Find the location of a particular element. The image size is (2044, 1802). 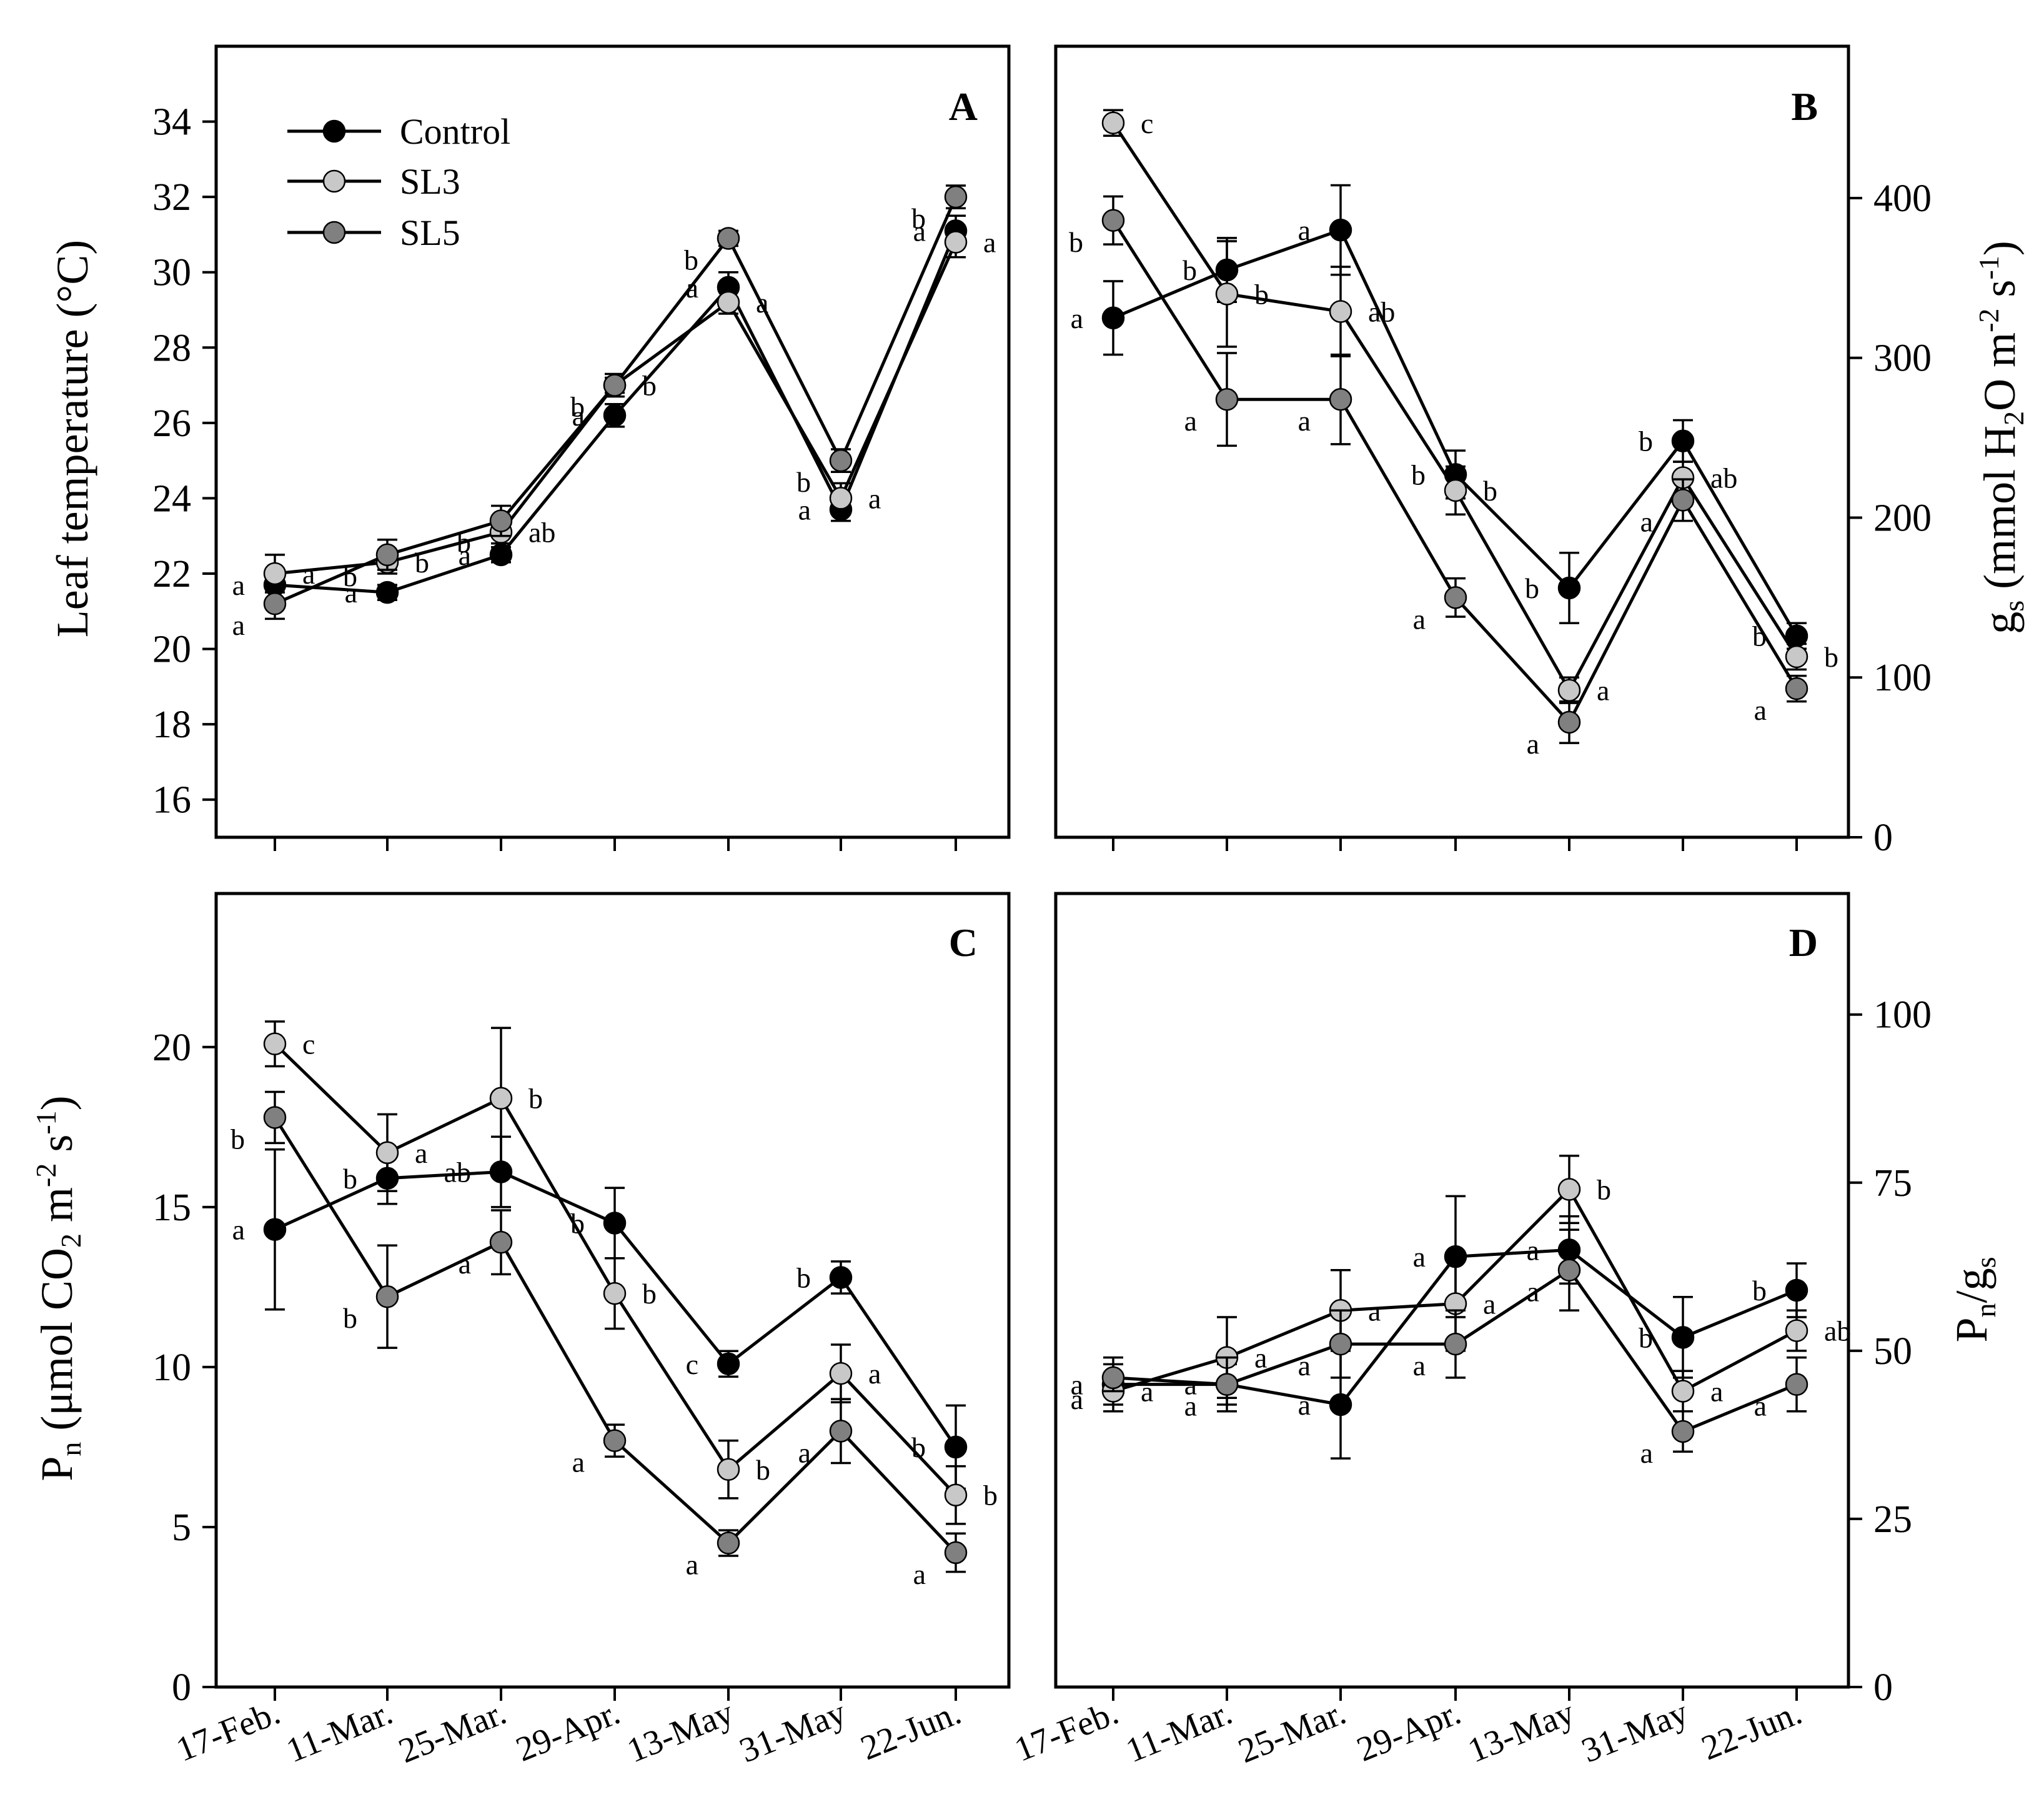

panel-C-y-tick-label: 5 is located at coordinates (181, 1527).